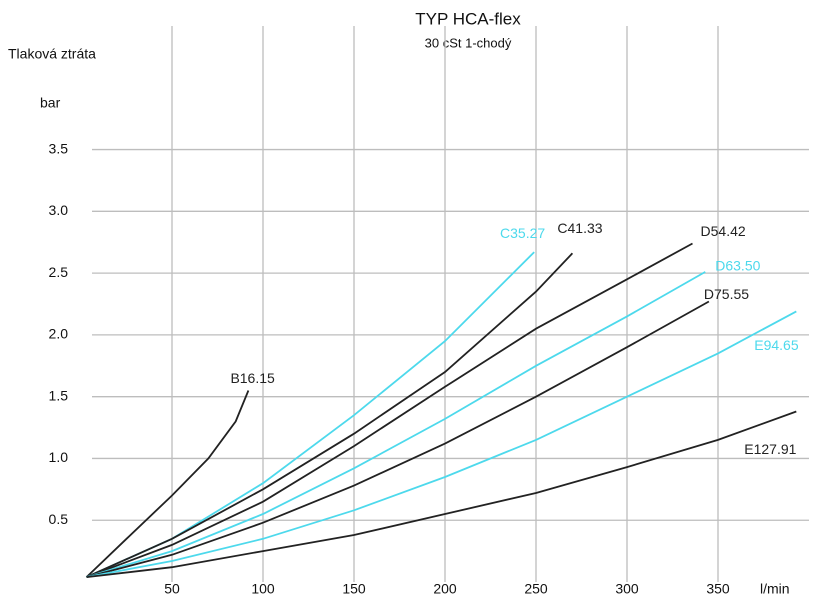 The image size is (814, 598). Describe the element at coordinates (59, 519) in the screenshot. I see `y-tick-label: 0.5` at that location.